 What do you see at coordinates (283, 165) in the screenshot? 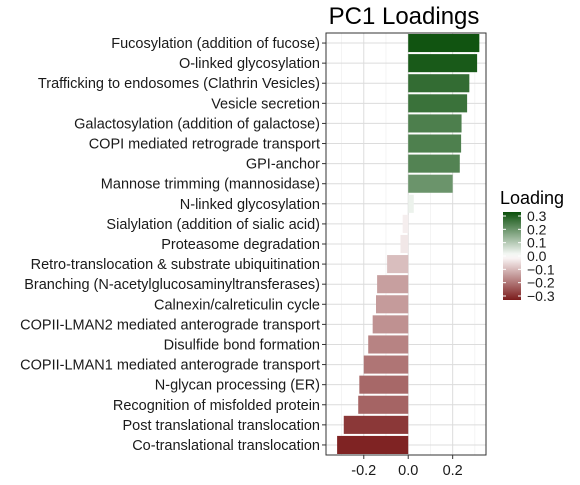
I see `y-tick-label: GPI-anchor` at bounding box center [283, 165].